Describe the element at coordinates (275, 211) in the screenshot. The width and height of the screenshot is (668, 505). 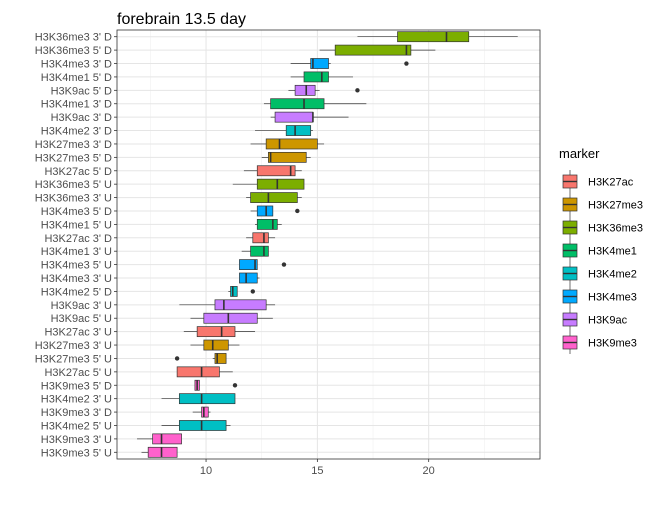
I see `box-h3k4me3-5-d` at that location.